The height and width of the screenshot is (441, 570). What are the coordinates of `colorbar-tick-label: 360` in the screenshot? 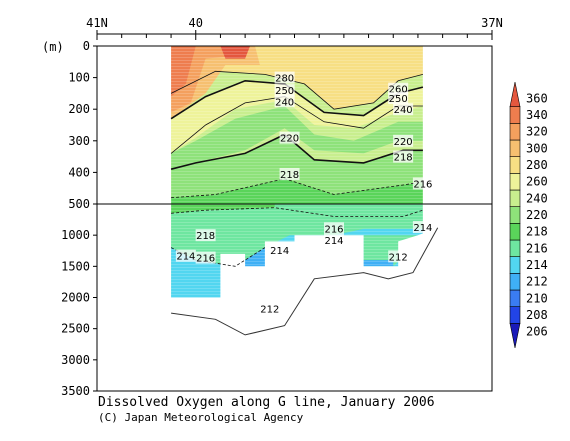 It's located at (537, 98).